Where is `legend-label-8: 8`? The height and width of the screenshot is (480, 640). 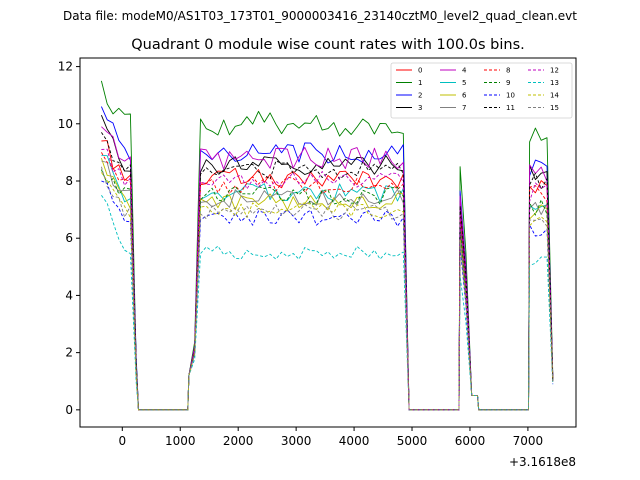 legend-label-8: 8 is located at coordinates (508, 71).